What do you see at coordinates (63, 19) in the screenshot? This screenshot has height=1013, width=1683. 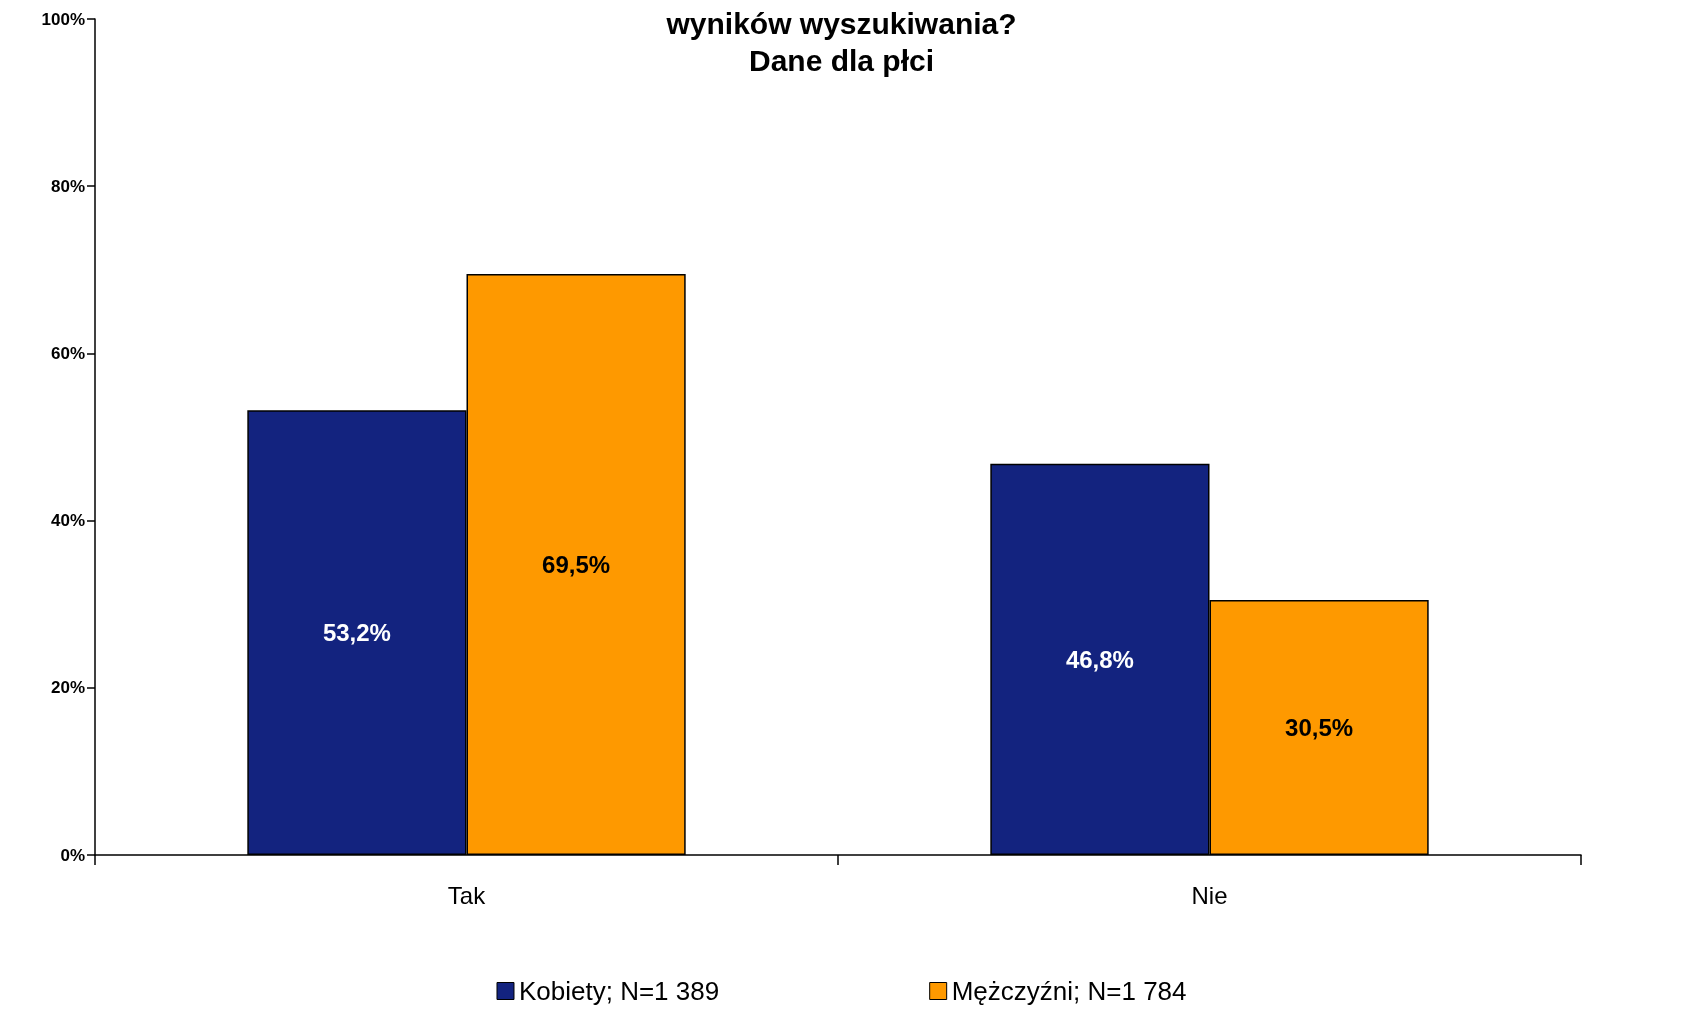 I see `y-tick-label: 100%` at bounding box center [63, 19].